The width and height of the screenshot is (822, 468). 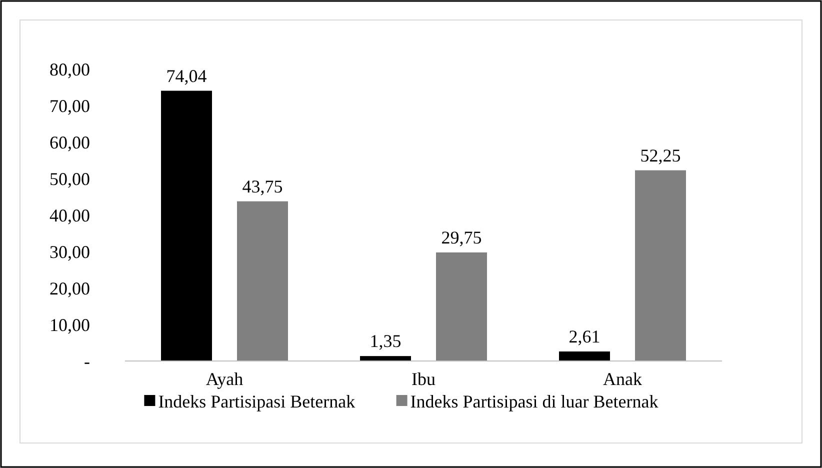 What do you see at coordinates (534, 401) in the screenshot?
I see `legend-label: Indeks Partisipasi di luar Beternak` at bounding box center [534, 401].